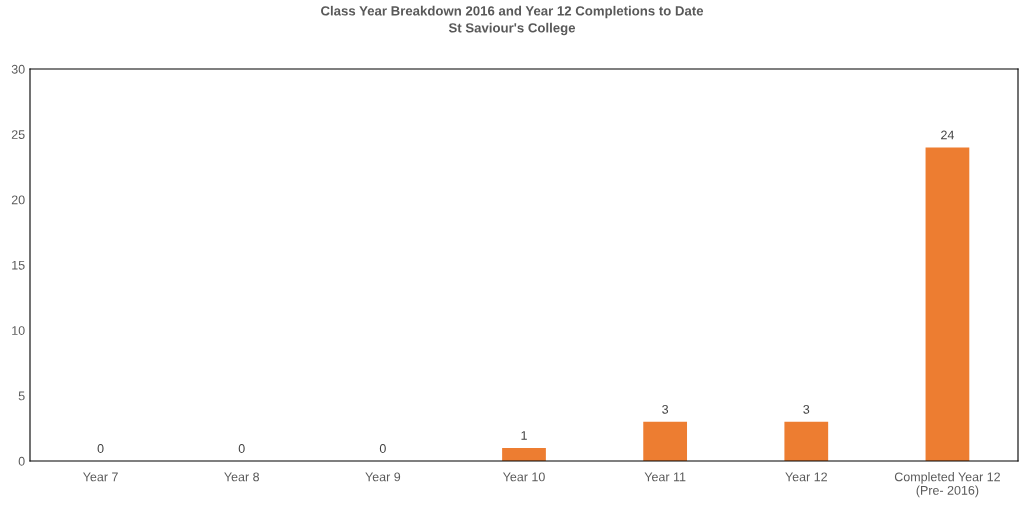 The height and width of the screenshot is (513, 1024). What do you see at coordinates (18, 134) in the screenshot?
I see `y-tick-label: 25` at bounding box center [18, 134].